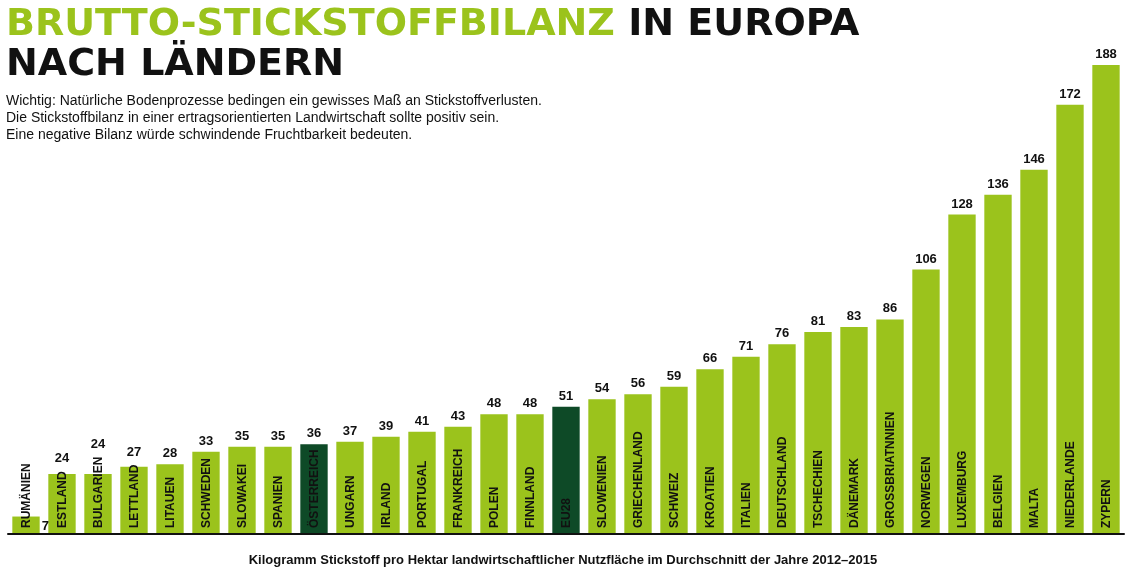 The width and height of the screenshot is (1126, 572). I want to click on x-tick-label: NIEDERLANDE, so click(1070, 484).